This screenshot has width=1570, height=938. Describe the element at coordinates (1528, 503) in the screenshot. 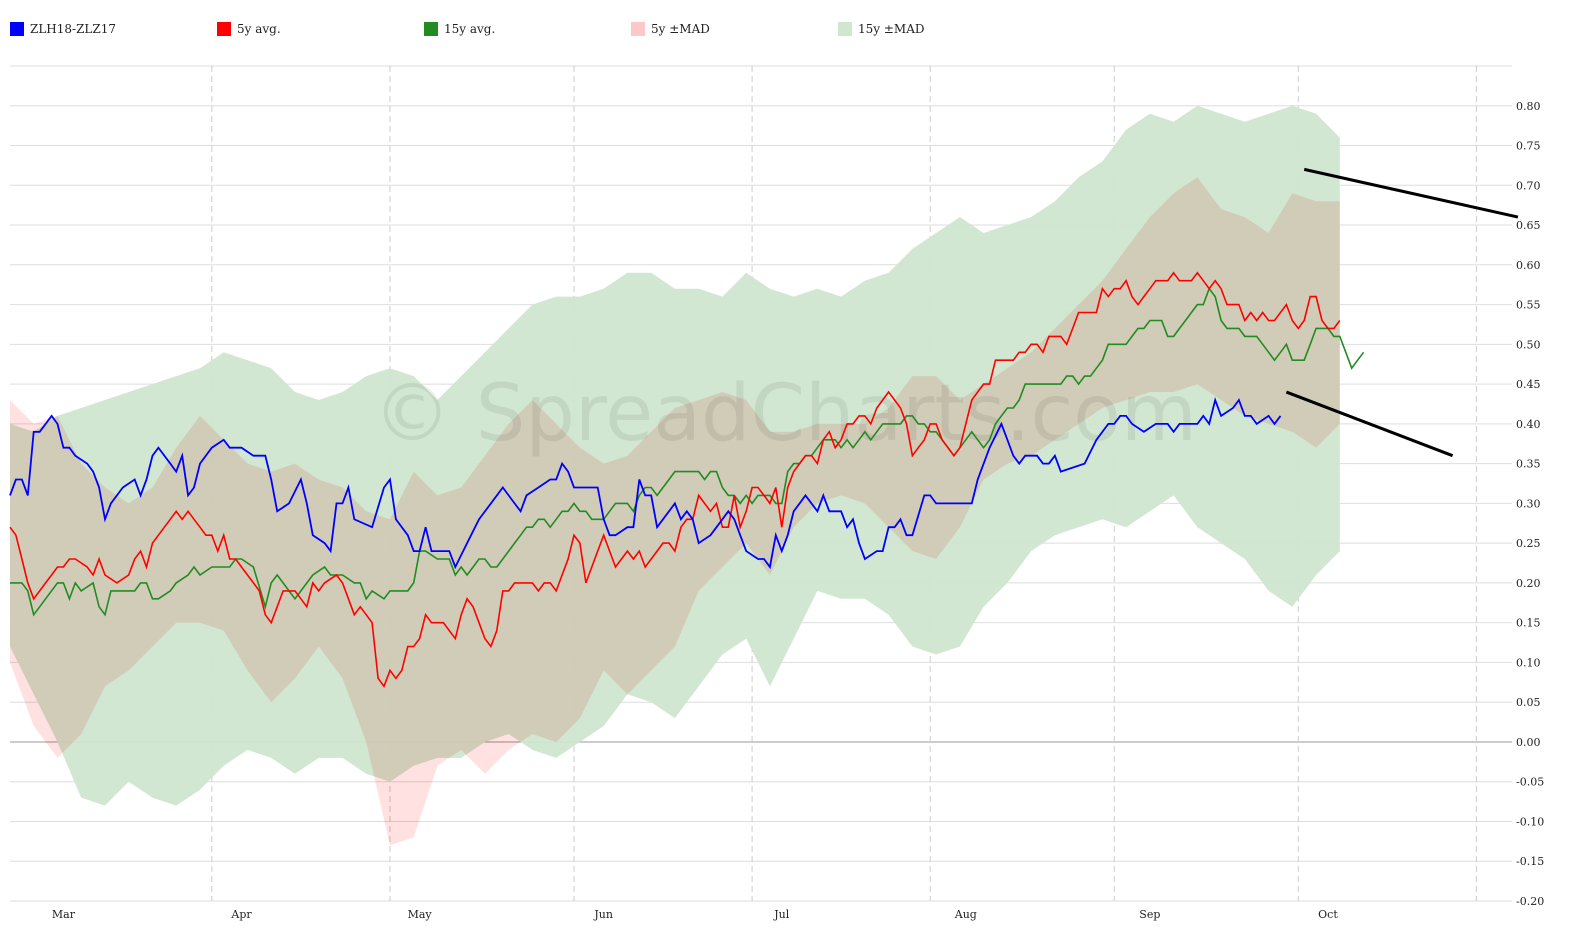

I see `y-tick-label: 0.30` at that location.